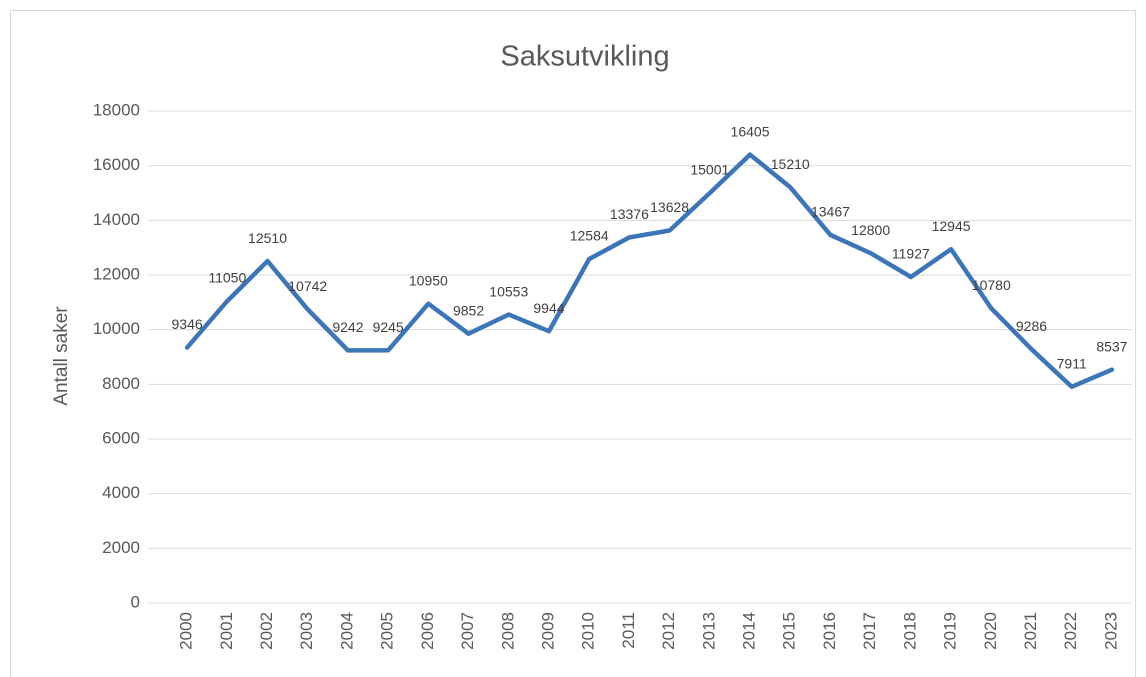  I want to click on x-tick-label: 2007, so click(467, 631).